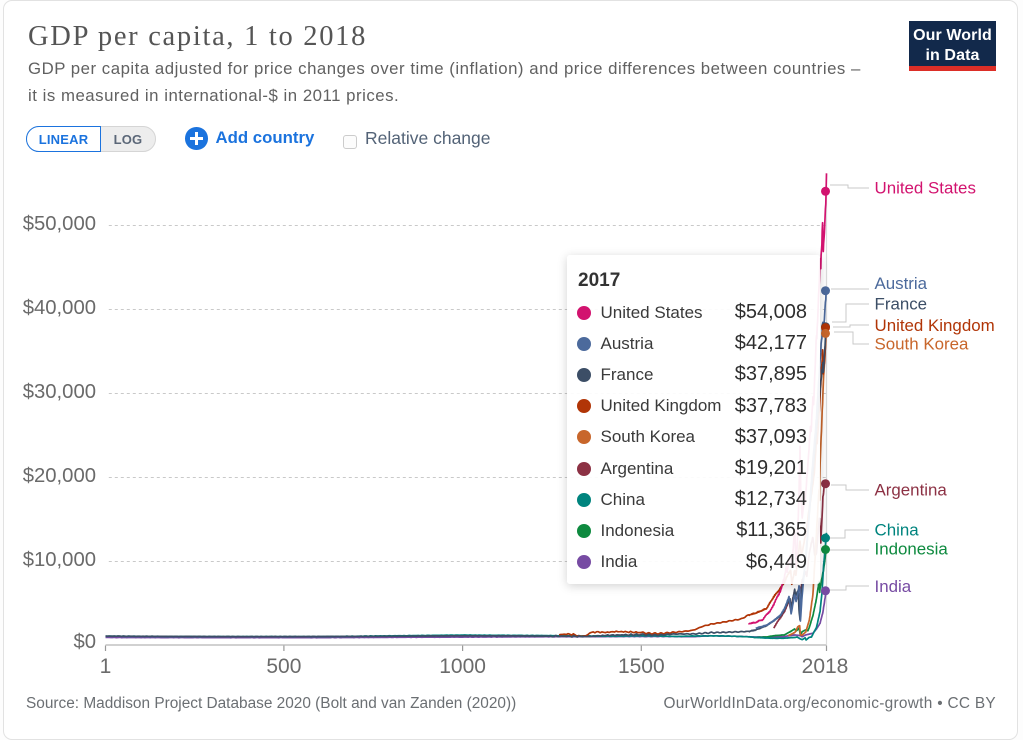 The width and height of the screenshot is (1023, 740). Describe the element at coordinates (901, 303) in the screenshot. I see `svg-text: France` at that location.